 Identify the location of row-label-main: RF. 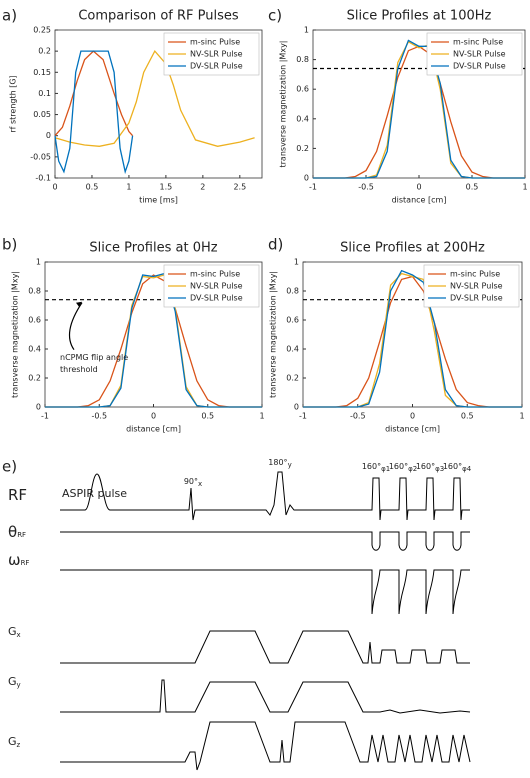
(17, 495).